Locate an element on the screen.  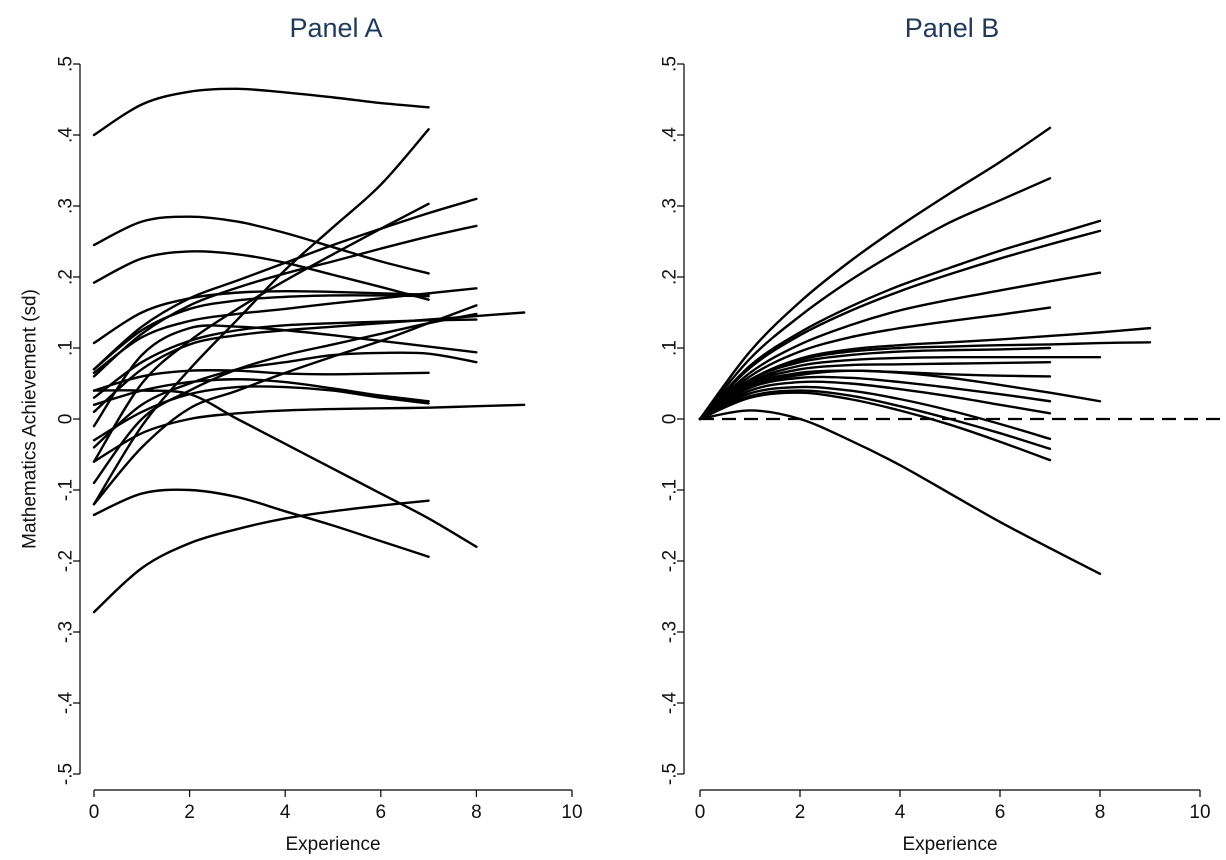
panel-b-x-tick-label: 8 is located at coordinates (1100, 812).